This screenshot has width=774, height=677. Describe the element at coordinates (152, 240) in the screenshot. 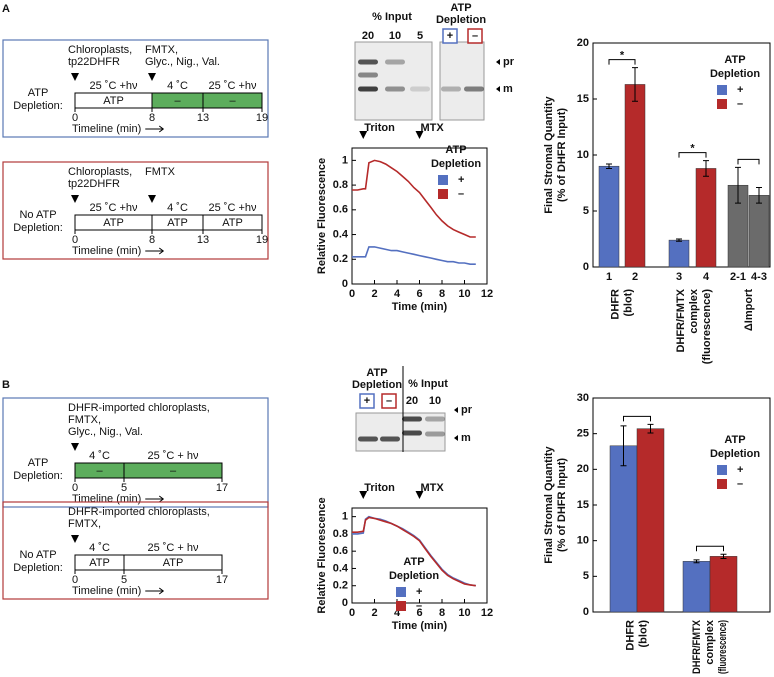

I see `timeline-tick-label: 8` at that location.